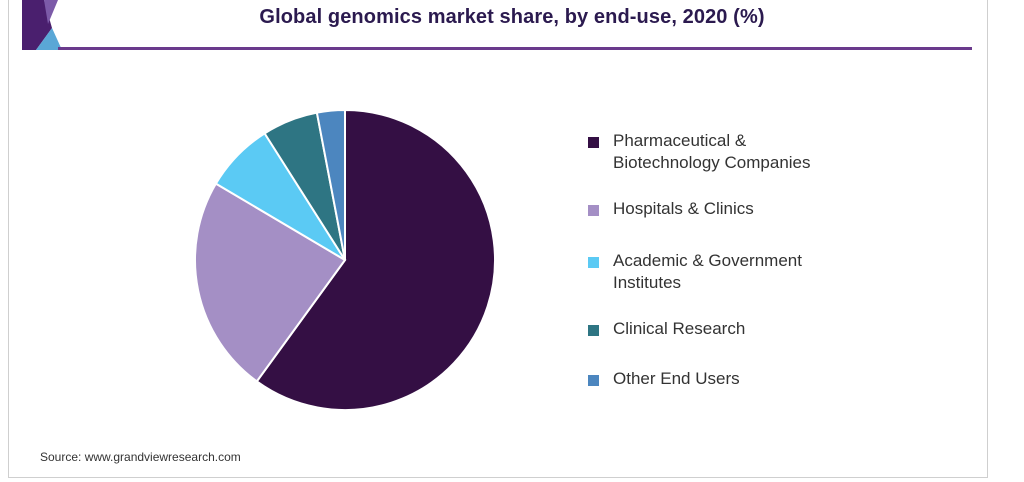 This screenshot has width=1024, height=482. I want to click on legend-label: Academic & Government Institutes, so click(707, 271).